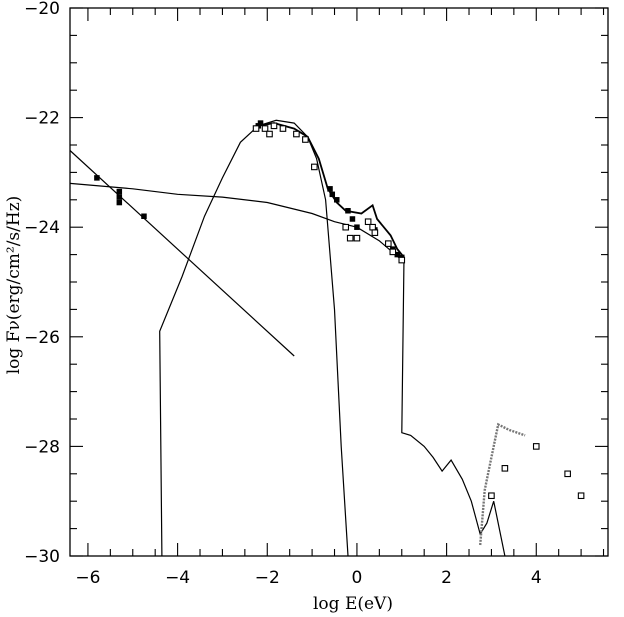 This screenshot has height=617, width=624. What do you see at coordinates (177, 578) in the screenshot?
I see `x-tick-label: −4` at bounding box center [177, 578].